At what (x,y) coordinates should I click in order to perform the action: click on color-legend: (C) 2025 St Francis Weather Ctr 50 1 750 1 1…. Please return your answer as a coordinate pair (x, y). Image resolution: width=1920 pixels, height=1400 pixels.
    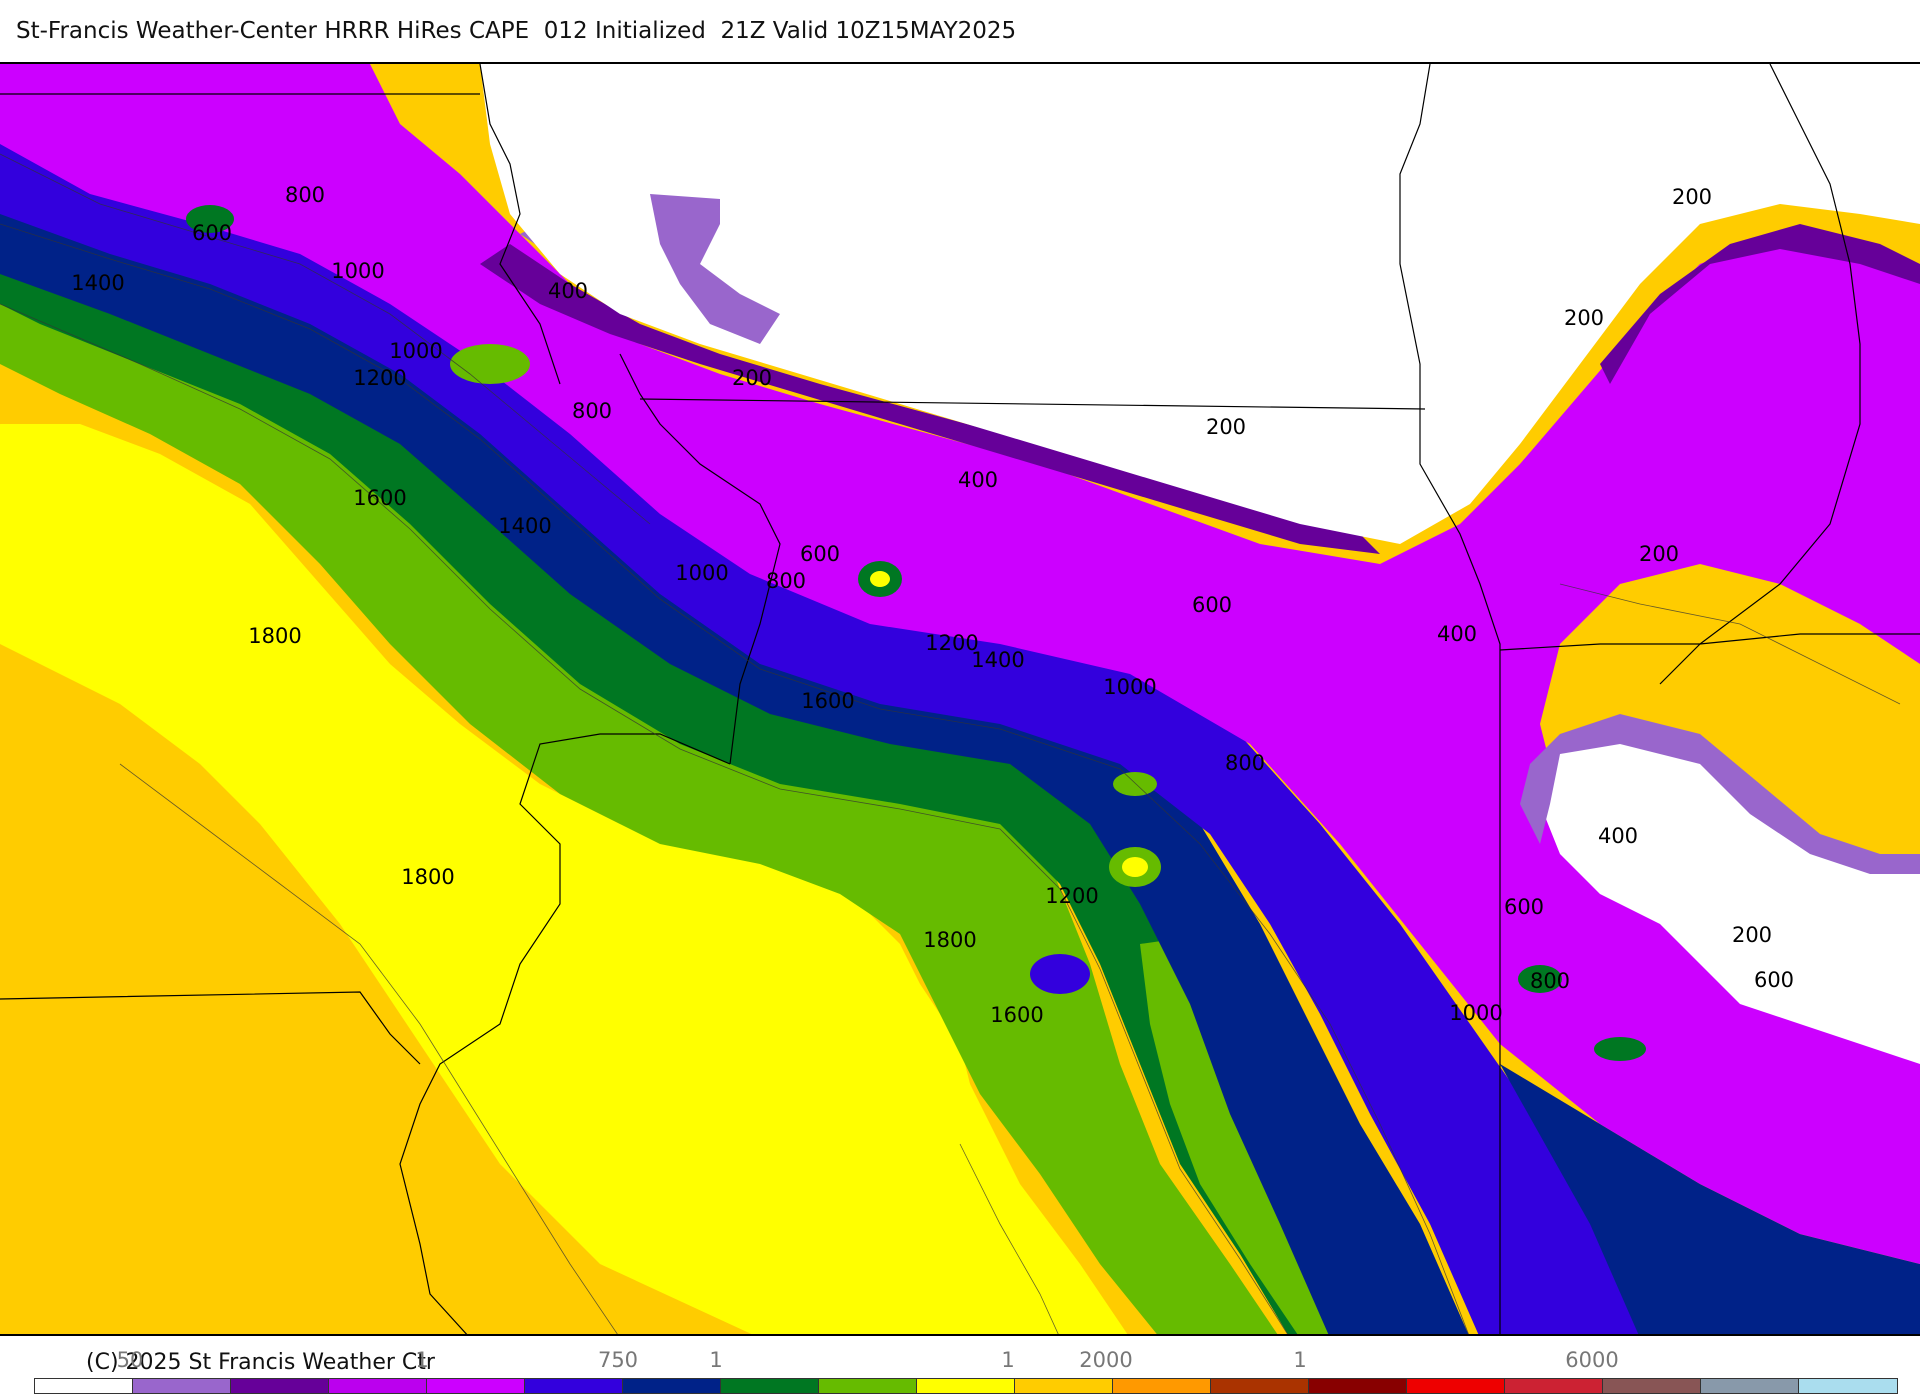
    Looking at the image, I should click on (960, 1368).